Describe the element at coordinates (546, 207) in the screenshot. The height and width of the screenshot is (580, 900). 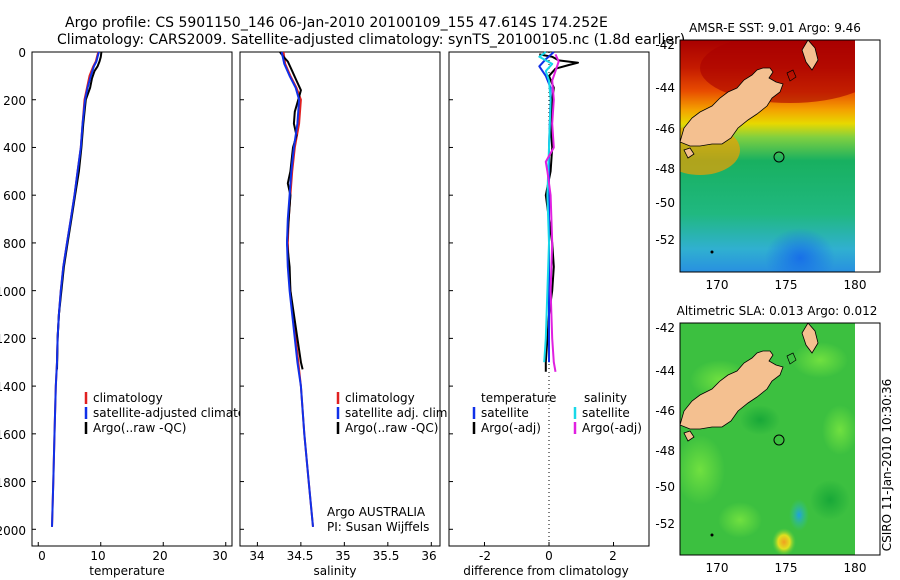
I see `series-line-salinity-satellite` at that location.